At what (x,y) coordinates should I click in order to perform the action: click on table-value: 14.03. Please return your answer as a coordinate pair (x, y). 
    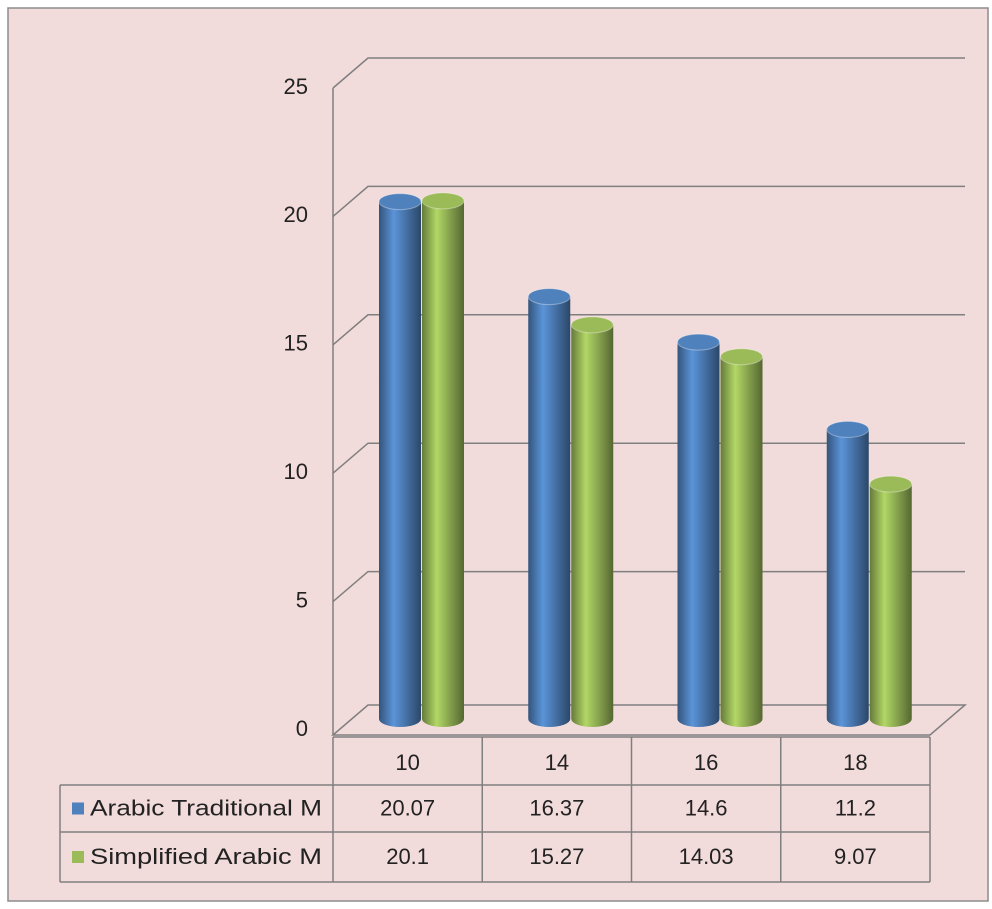
    Looking at the image, I should click on (706, 856).